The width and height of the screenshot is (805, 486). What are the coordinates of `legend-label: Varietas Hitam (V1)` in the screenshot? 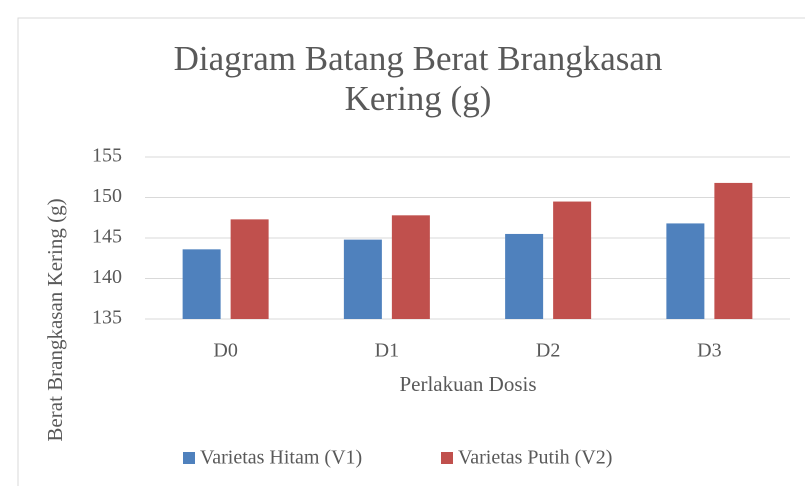 It's located at (281, 458).